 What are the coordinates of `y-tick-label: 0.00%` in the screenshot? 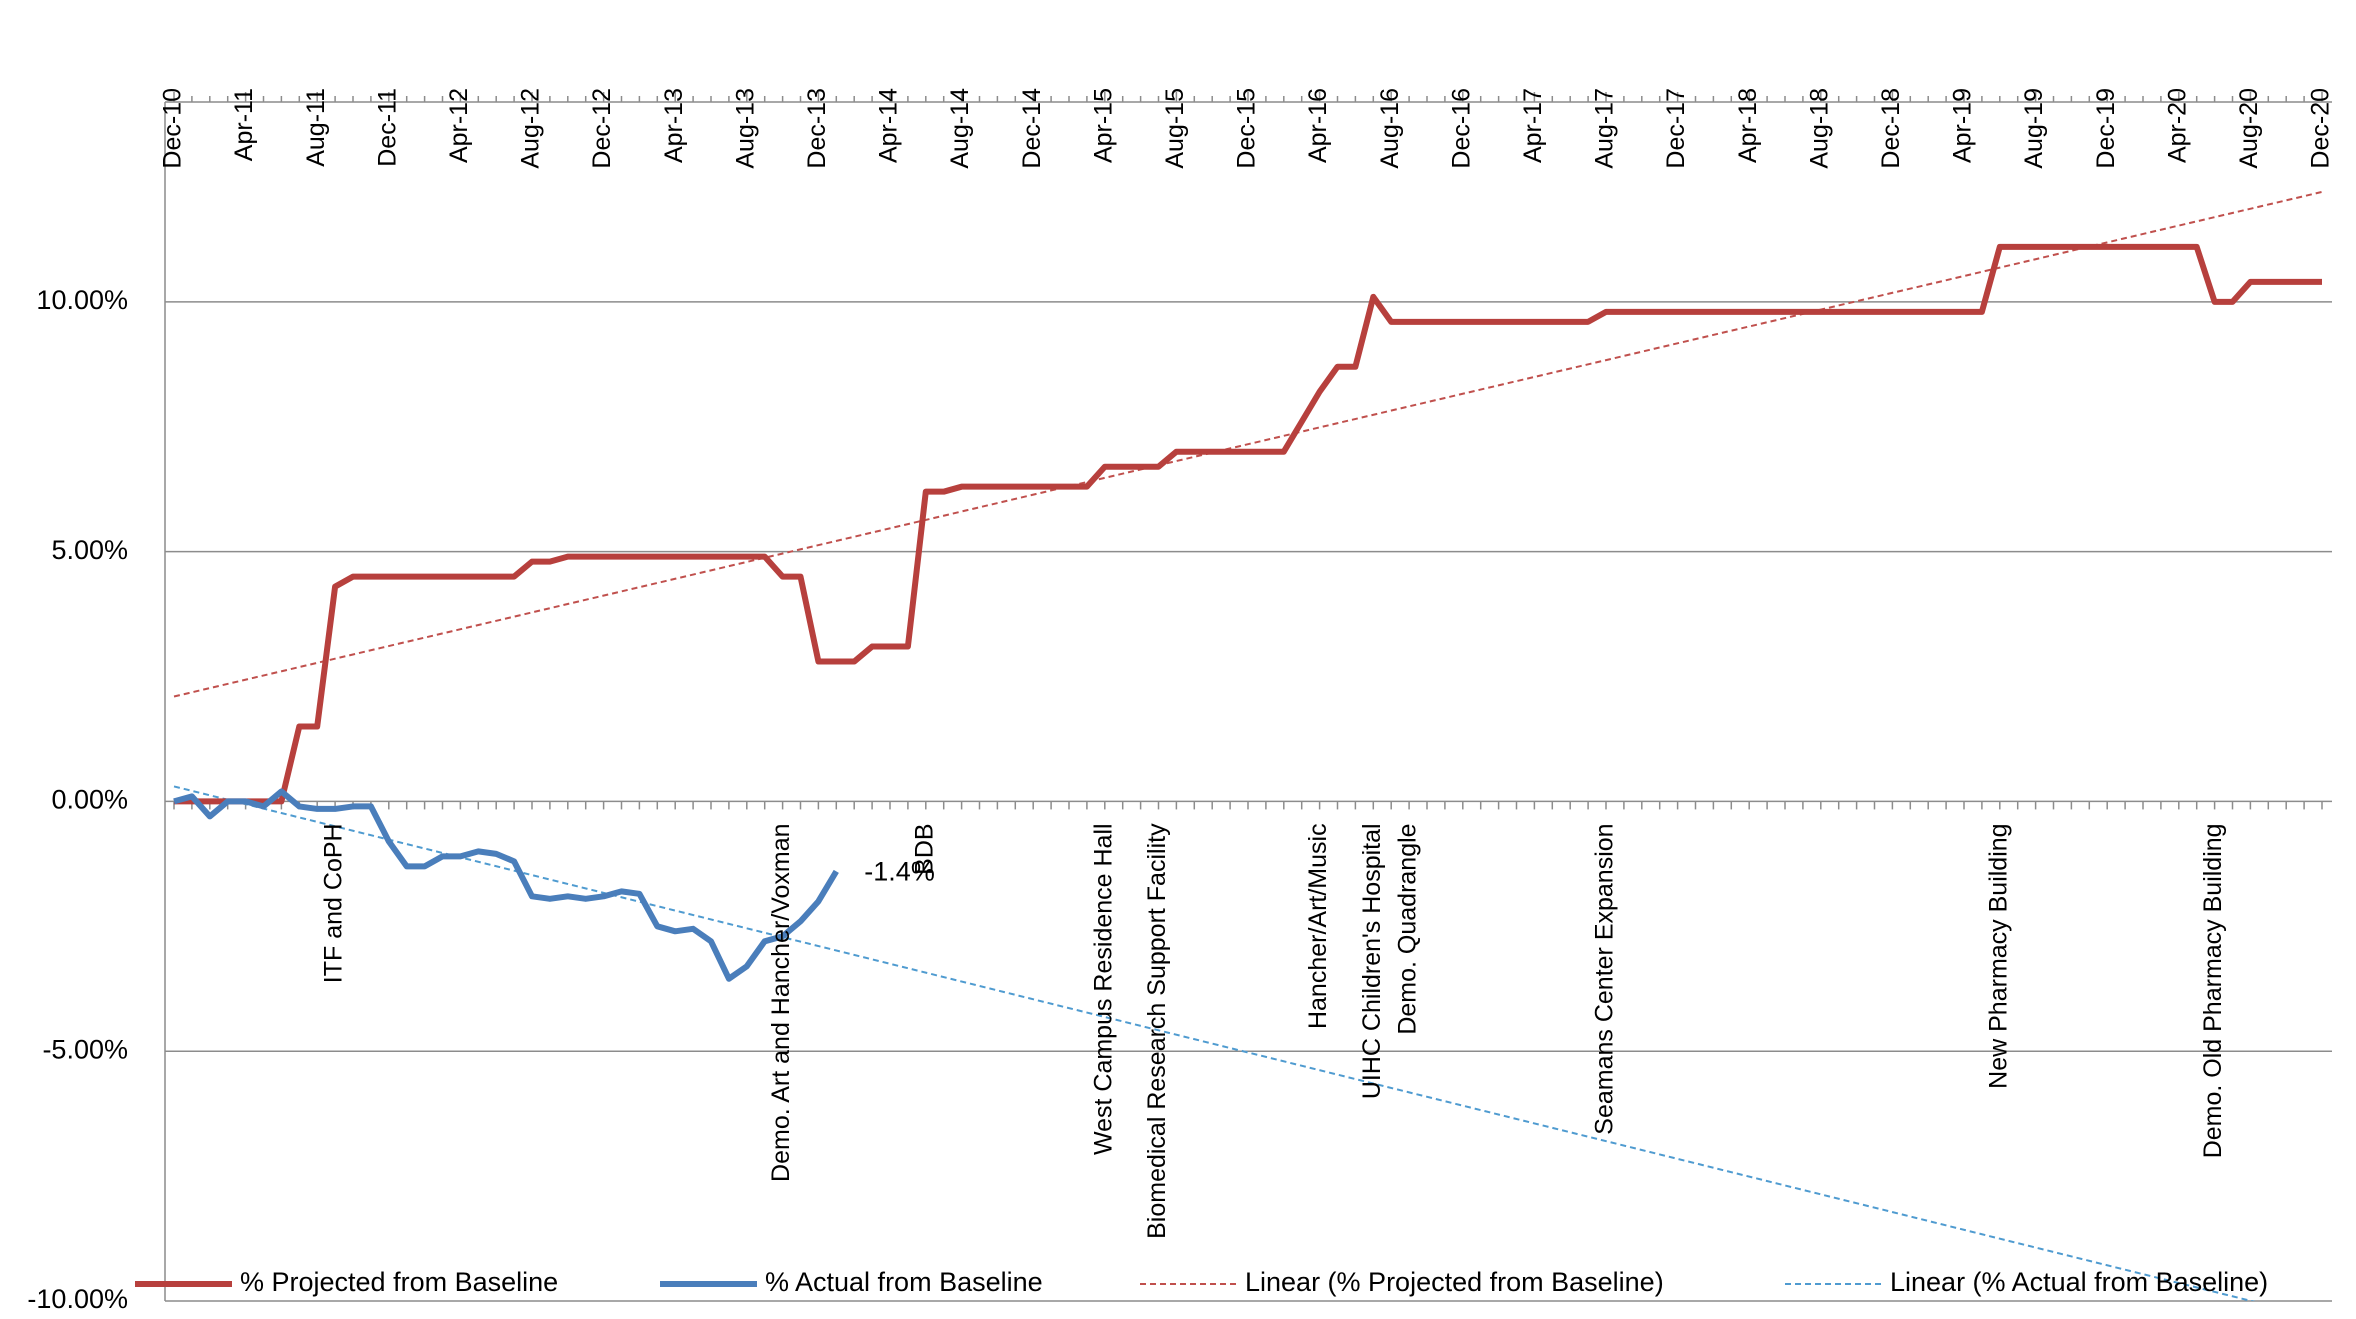 It's located at (89, 800).